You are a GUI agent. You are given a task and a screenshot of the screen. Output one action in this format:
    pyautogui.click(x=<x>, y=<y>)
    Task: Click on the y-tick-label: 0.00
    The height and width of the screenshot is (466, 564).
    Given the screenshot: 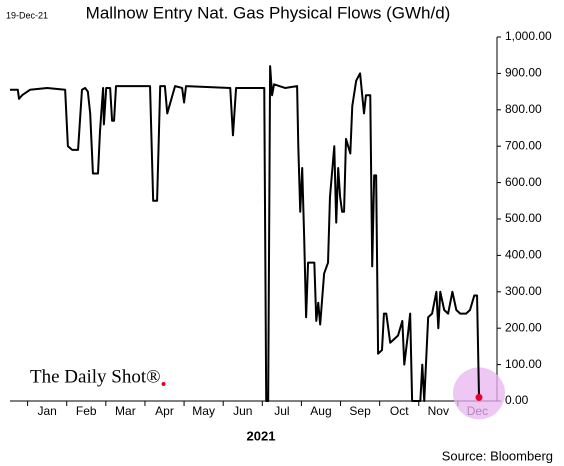 What is the action you would take?
    pyautogui.click(x=517, y=400)
    